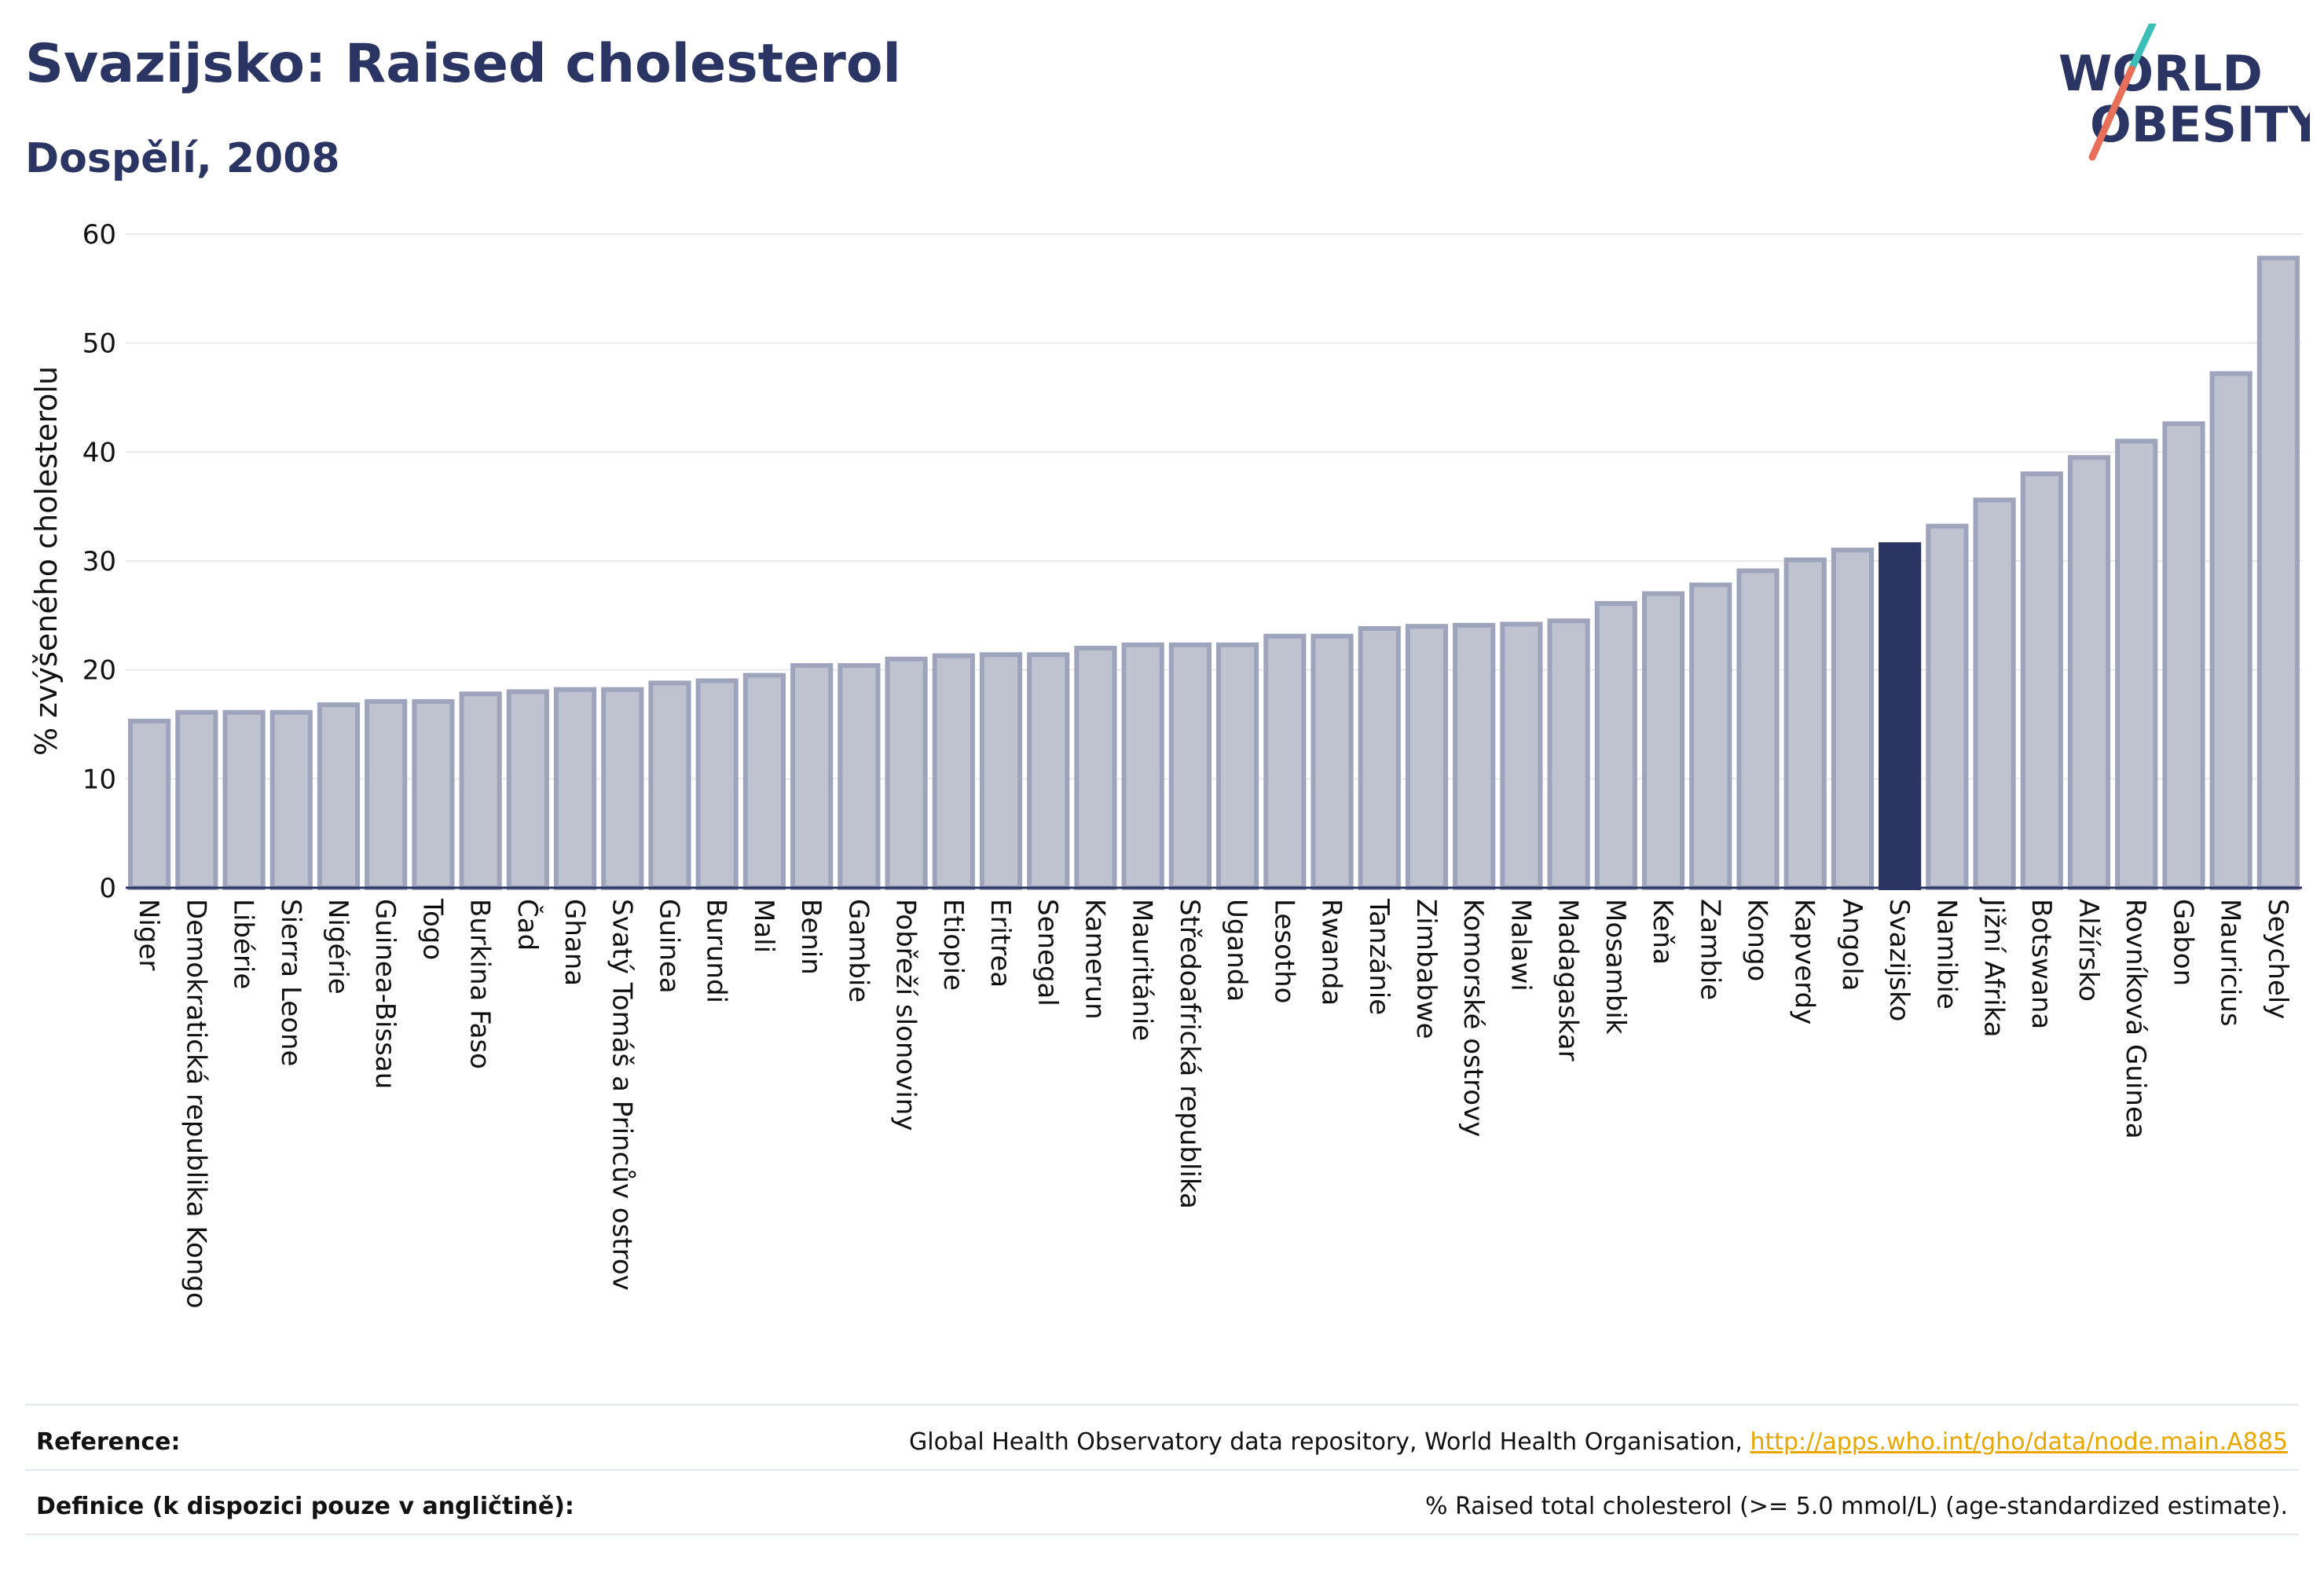 Image resolution: width=2324 pixels, height=1576 pixels. What do you see at coordinates (1900, 716) in the screenshot?
I see `bar-highlighted` at bounding box center [1900, 716].